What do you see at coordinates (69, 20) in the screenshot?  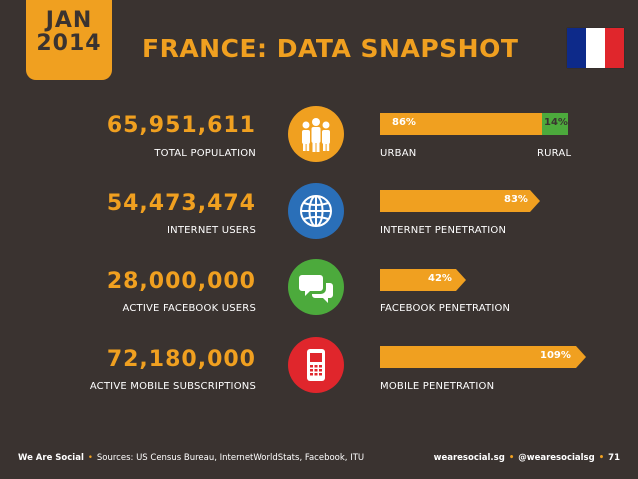 I see `date-month: JAN` at bounding box center [69, 20].